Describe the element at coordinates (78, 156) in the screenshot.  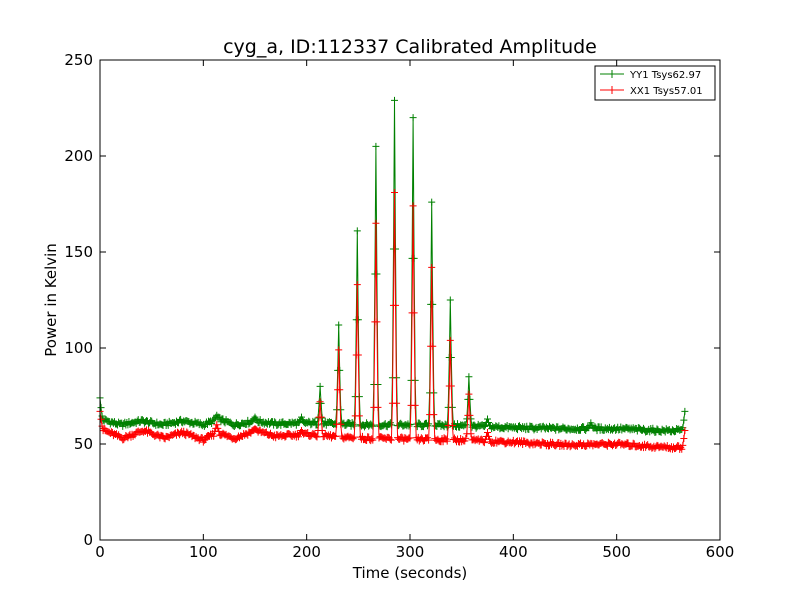
I see `y-tick-label: 200` at that location.